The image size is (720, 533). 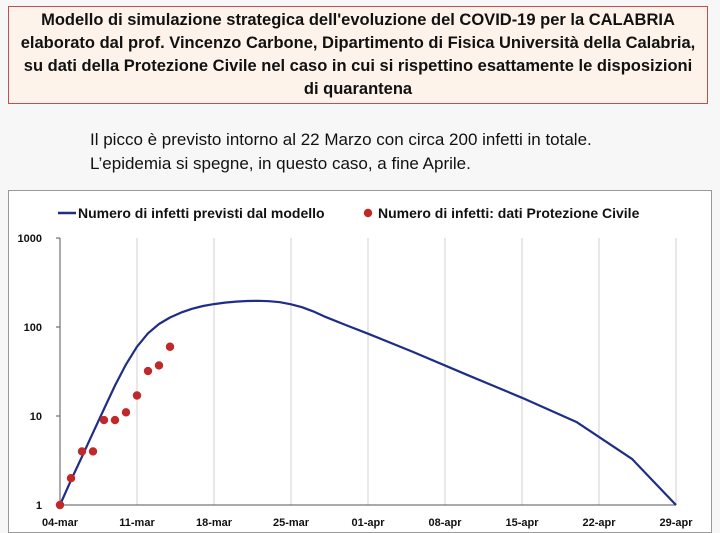 What do you see at coordinates (368, 523) in the screenshot?
I see `x-tick-label: 01-apr` at bounding box center [368, 523].